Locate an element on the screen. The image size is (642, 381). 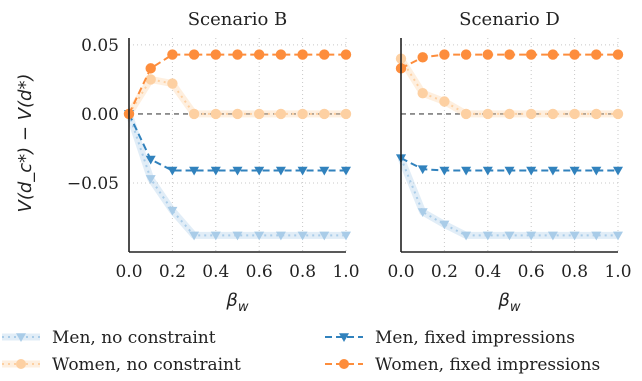
y-tick-label: −0.05 is located at coordinates (93, 184).